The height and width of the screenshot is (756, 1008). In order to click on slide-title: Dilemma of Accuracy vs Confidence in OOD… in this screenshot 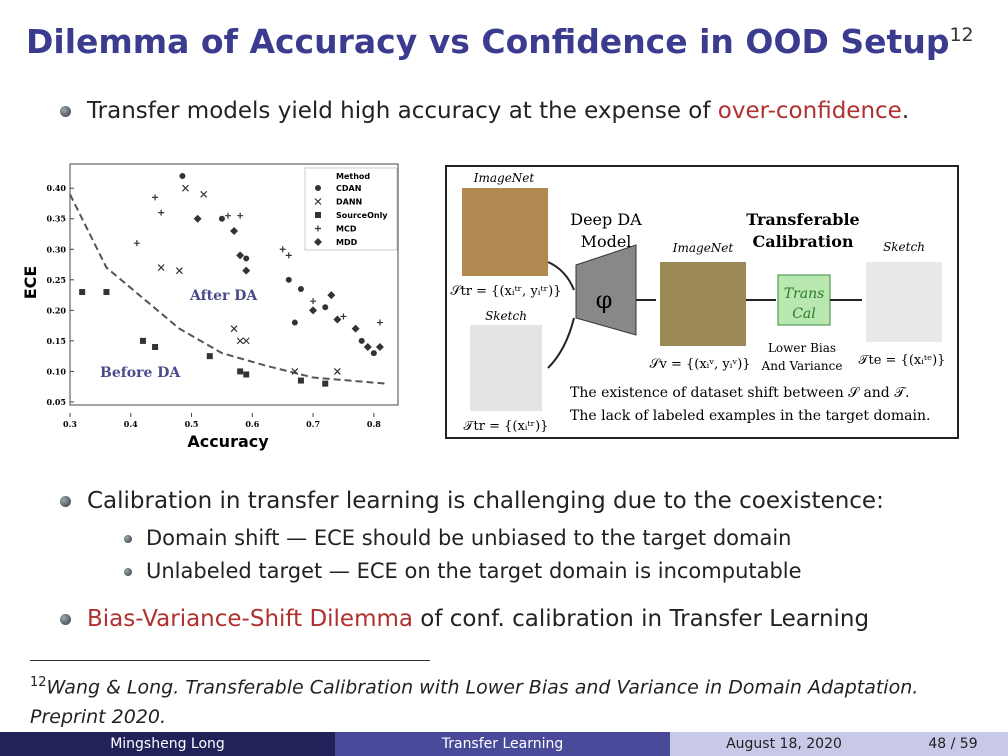, I will do `click(500, 41)`.